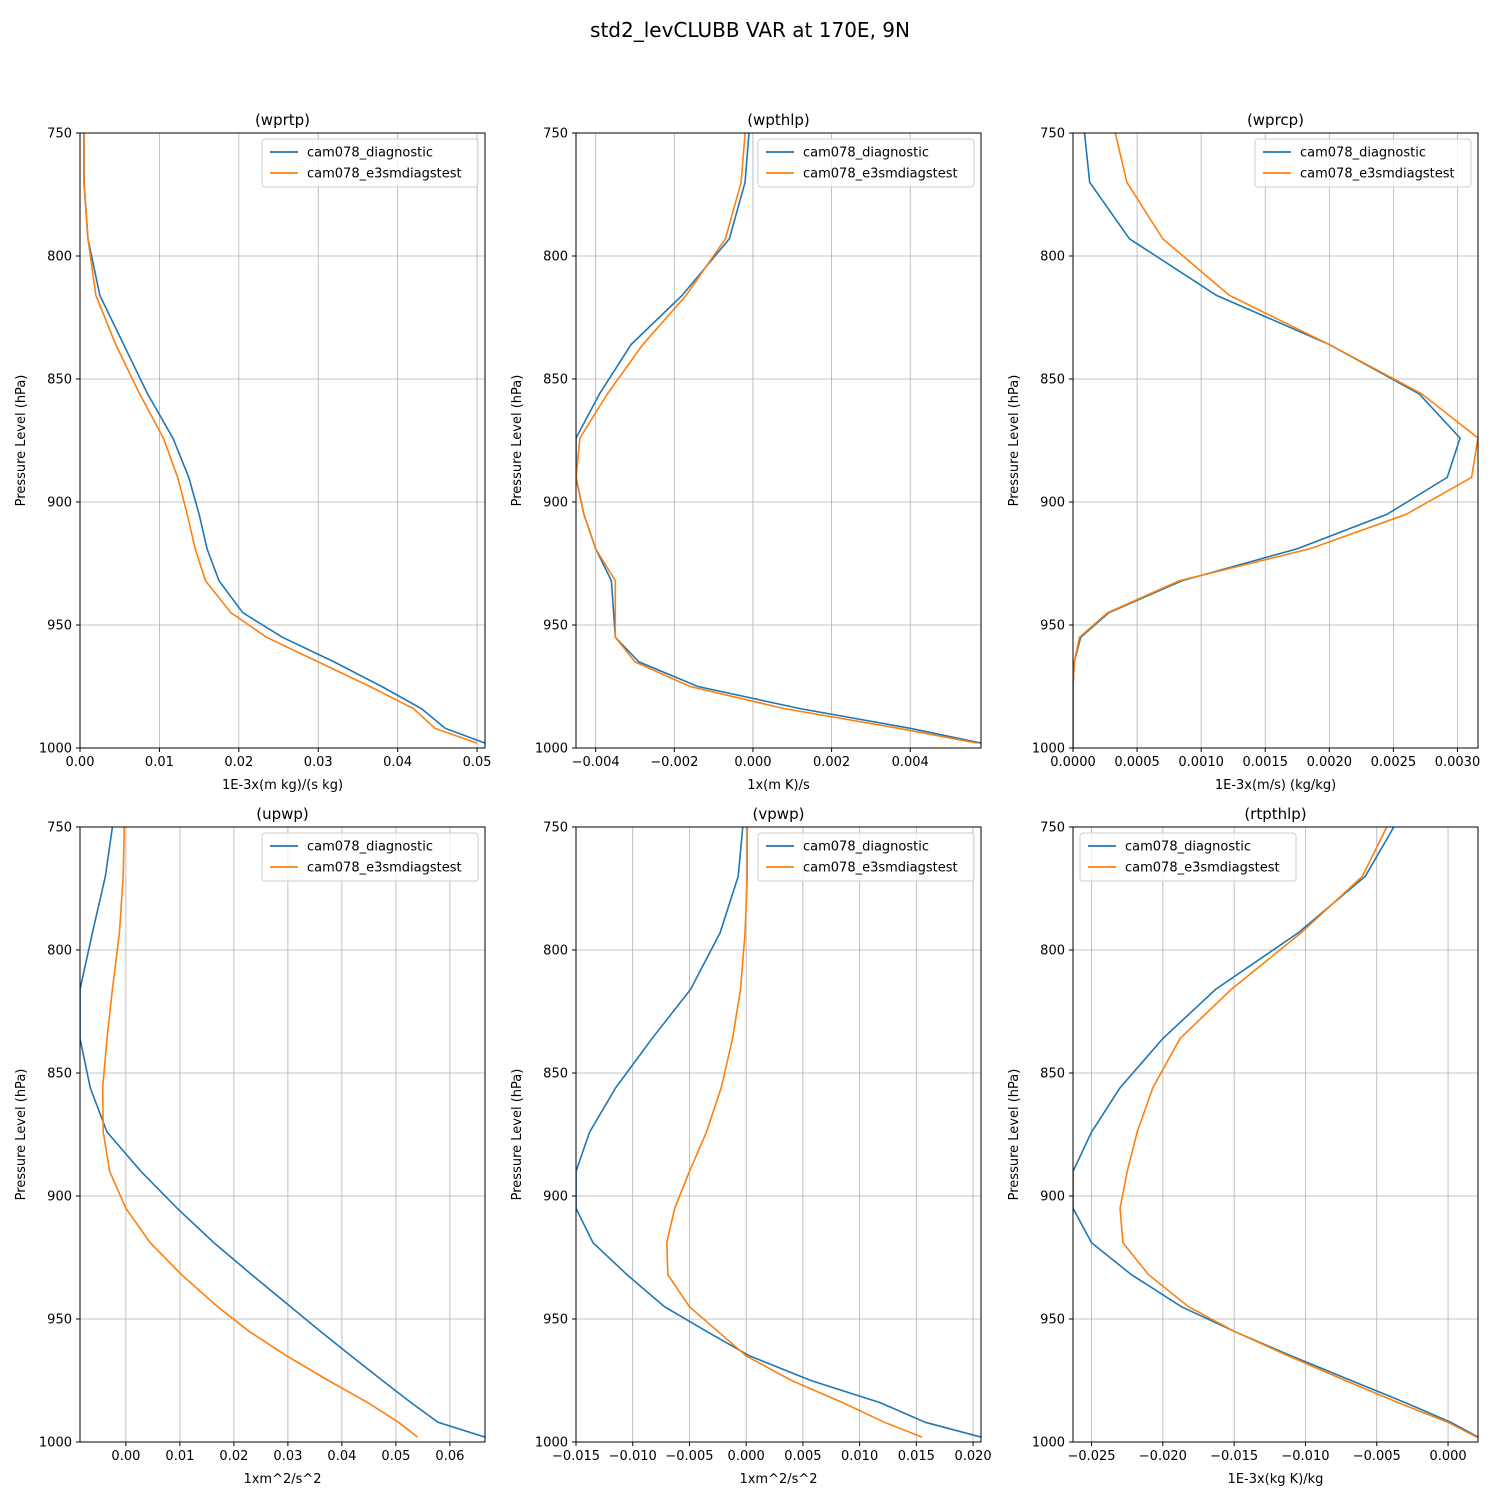  I want to click on x-tick-label: 0.004, so click(910, 762).